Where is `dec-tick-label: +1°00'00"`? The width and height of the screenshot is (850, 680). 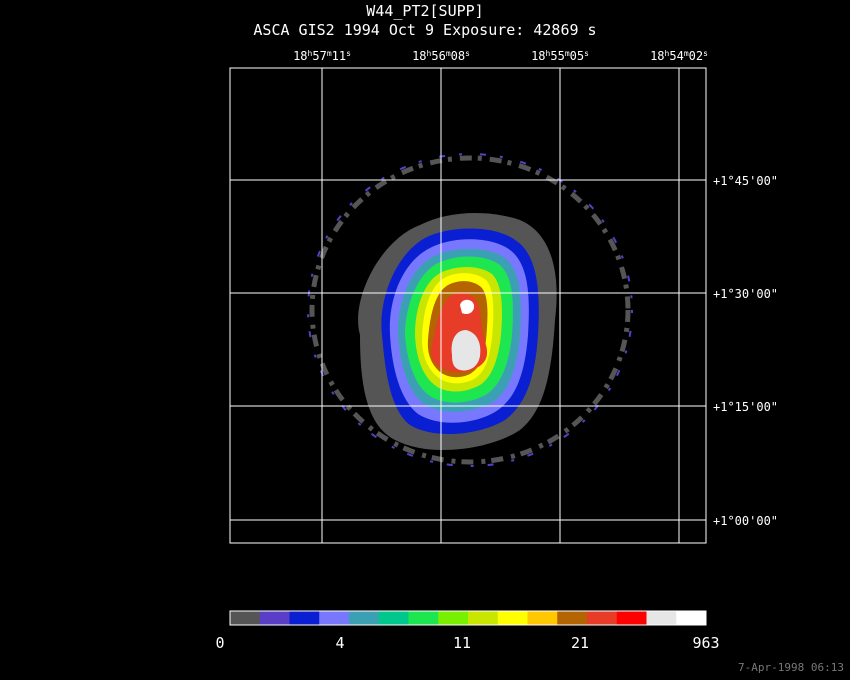
dec-tick-label: +1°00'00" is located at coordinates (745, 521).